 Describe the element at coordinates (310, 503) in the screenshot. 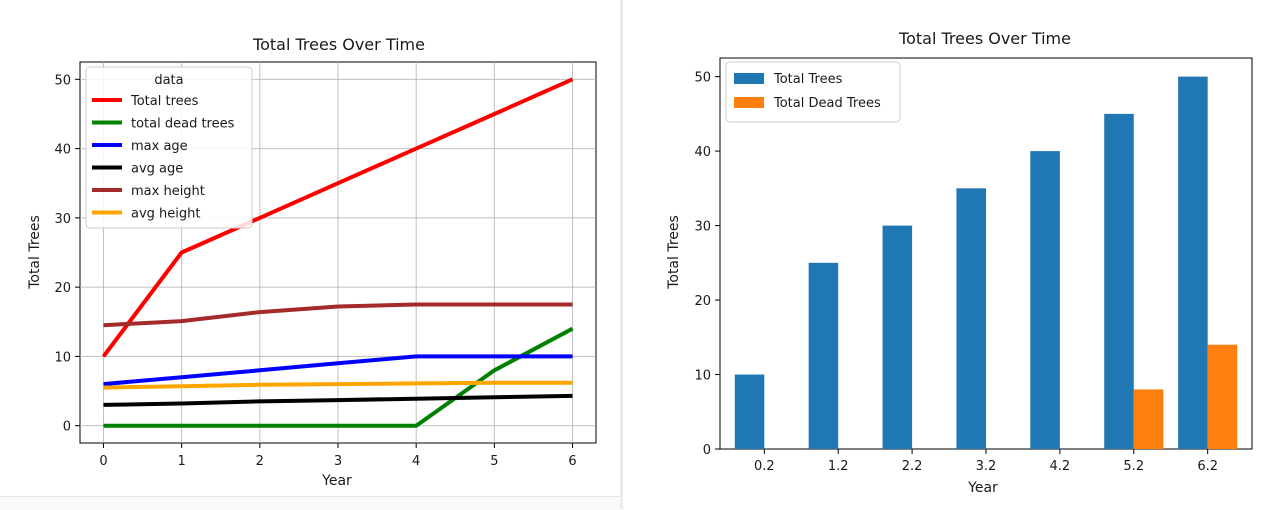

I see `bottom-strip` at that location.